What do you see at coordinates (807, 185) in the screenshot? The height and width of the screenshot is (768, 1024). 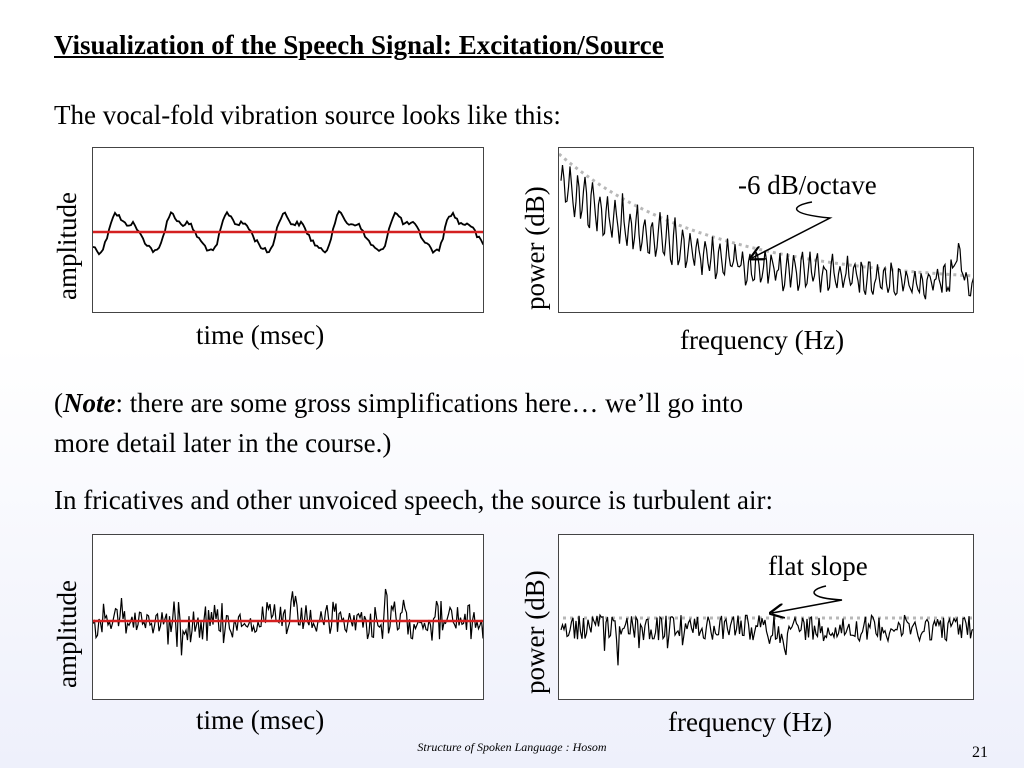 I see `voiced-spectrum-annotation: -6 dB/octave` at bounding box center [807, 185].